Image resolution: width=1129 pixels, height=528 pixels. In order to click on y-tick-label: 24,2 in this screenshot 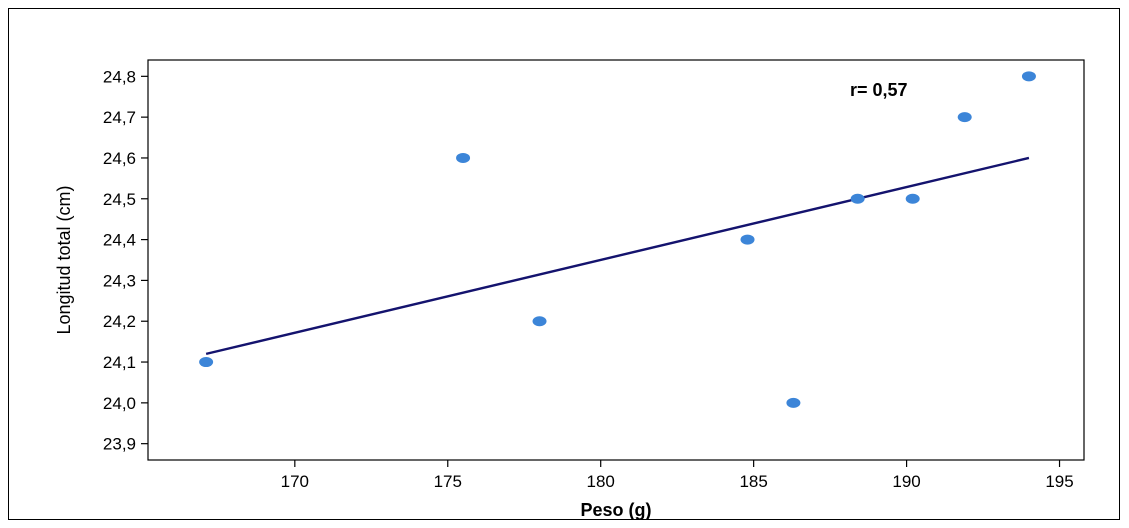, I will do `click(119, 321)`.